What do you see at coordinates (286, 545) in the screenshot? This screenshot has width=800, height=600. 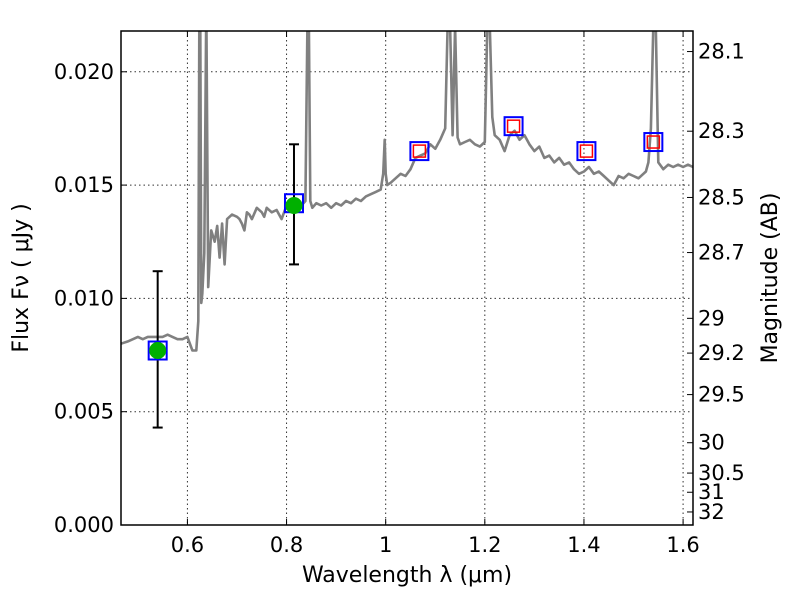 I see `x-tick-label: 0.8` at bounding box center [286, 545].